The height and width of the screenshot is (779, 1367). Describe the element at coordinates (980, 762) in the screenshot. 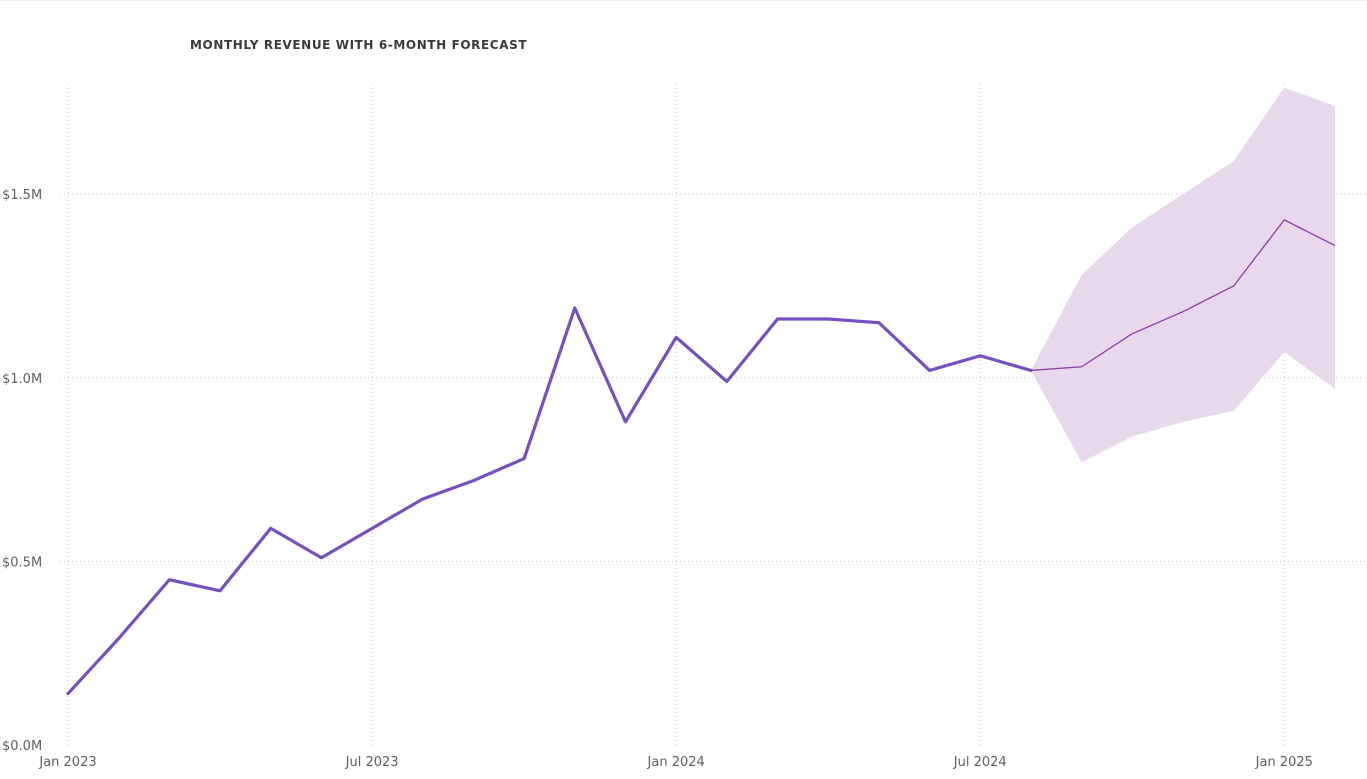

I see `x-tick-label: Jul 2024` at that location.